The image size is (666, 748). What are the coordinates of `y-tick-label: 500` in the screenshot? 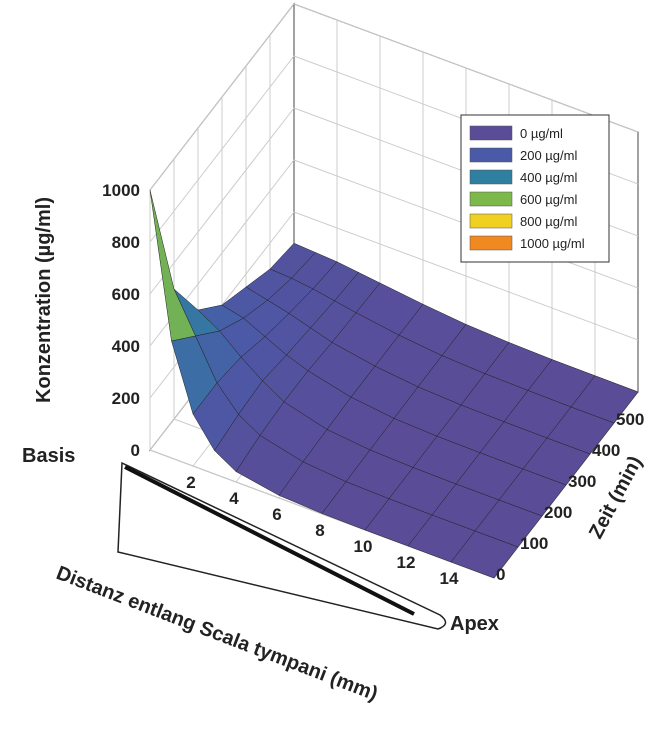 It's located at (630, 419).